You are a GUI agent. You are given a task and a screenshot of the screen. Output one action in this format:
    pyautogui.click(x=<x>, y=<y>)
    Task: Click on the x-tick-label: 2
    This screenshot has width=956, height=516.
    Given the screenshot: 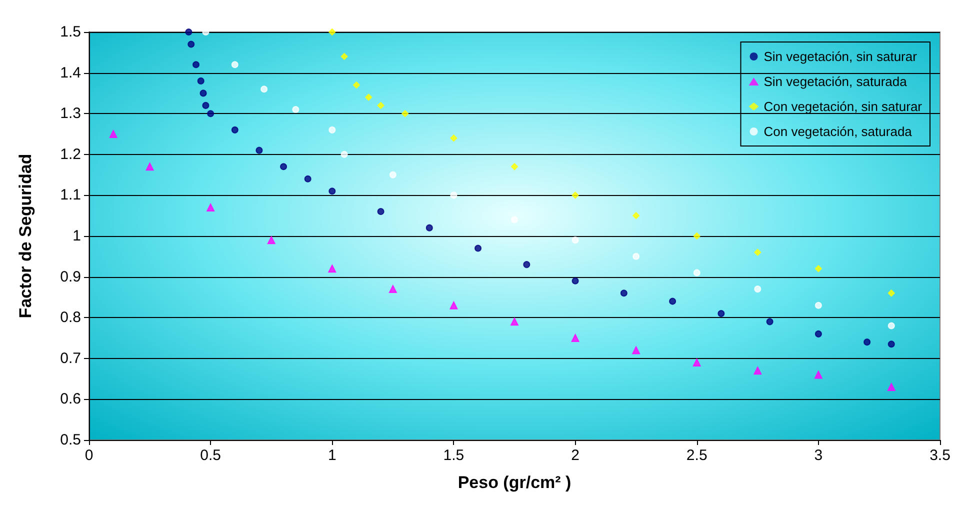 What is the action you would take?
    pyautogui.click(x=575, y=455)
    